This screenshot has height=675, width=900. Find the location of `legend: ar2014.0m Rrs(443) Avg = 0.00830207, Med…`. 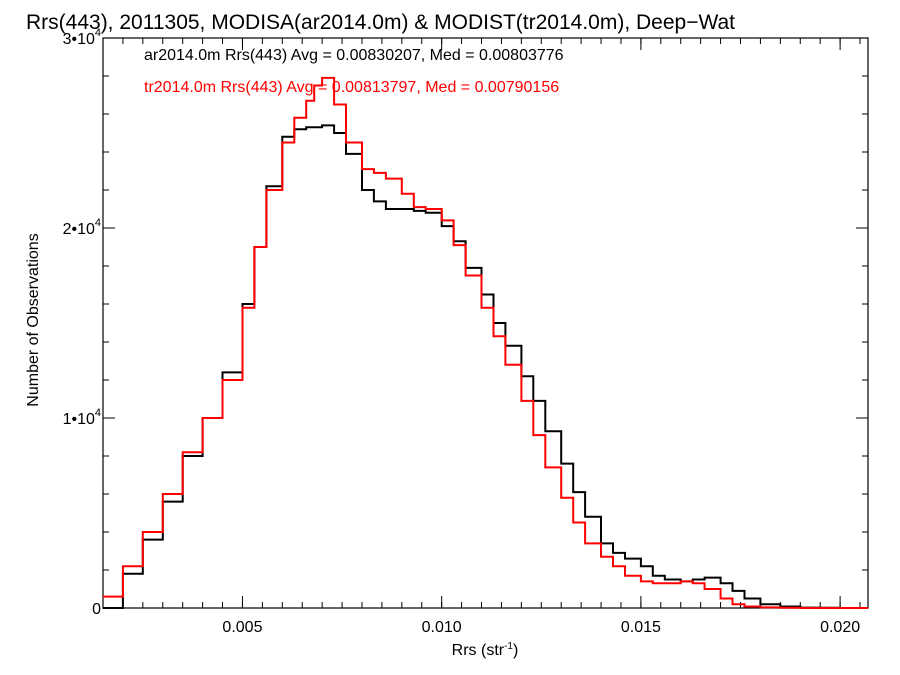

legend: ar2014.0m Rrs(443) Avg = 0.00830207, Med… is located at coordinates (354, 71).